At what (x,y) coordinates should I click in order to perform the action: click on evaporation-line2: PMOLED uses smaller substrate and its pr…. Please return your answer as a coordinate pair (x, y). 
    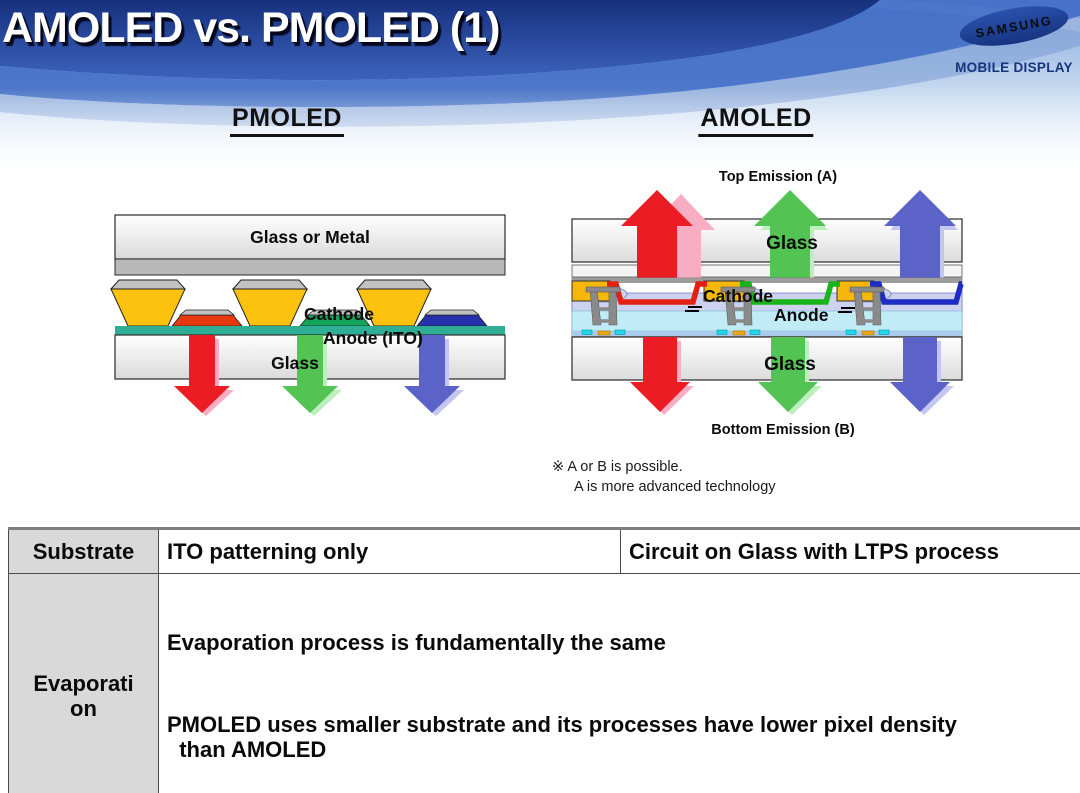
    Looking at the image, I should click on (562, 737).